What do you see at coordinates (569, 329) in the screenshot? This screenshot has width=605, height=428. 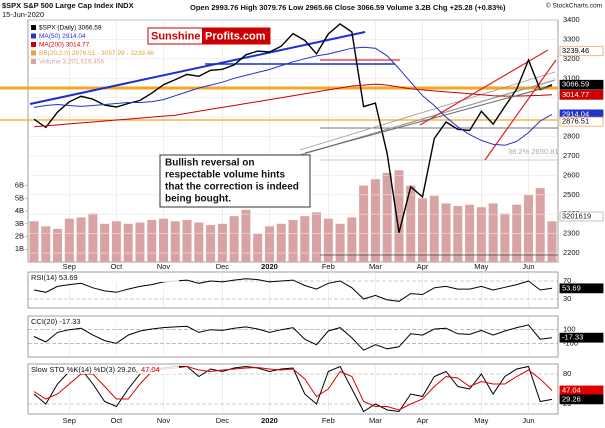 I see `y-tick-label: 100` at bounding box center [569, 329].